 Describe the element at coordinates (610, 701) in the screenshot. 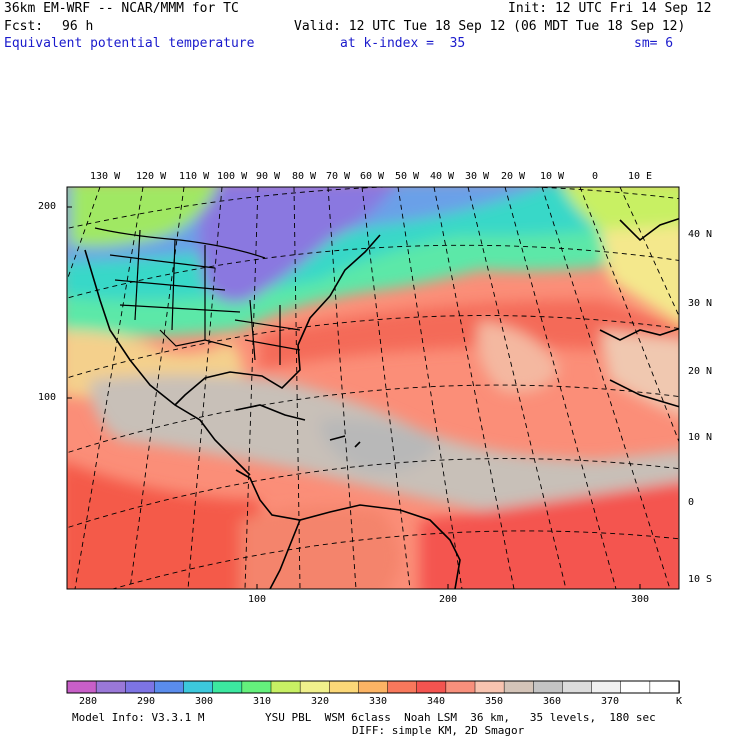

I see `colorbar-label: 370` at that location.